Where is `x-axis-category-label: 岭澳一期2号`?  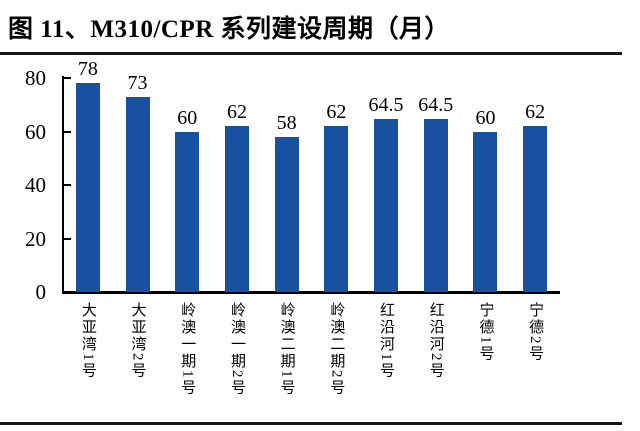
x-axis-category-label: 岭澳一期2号 is located at coordinates (236, 349).